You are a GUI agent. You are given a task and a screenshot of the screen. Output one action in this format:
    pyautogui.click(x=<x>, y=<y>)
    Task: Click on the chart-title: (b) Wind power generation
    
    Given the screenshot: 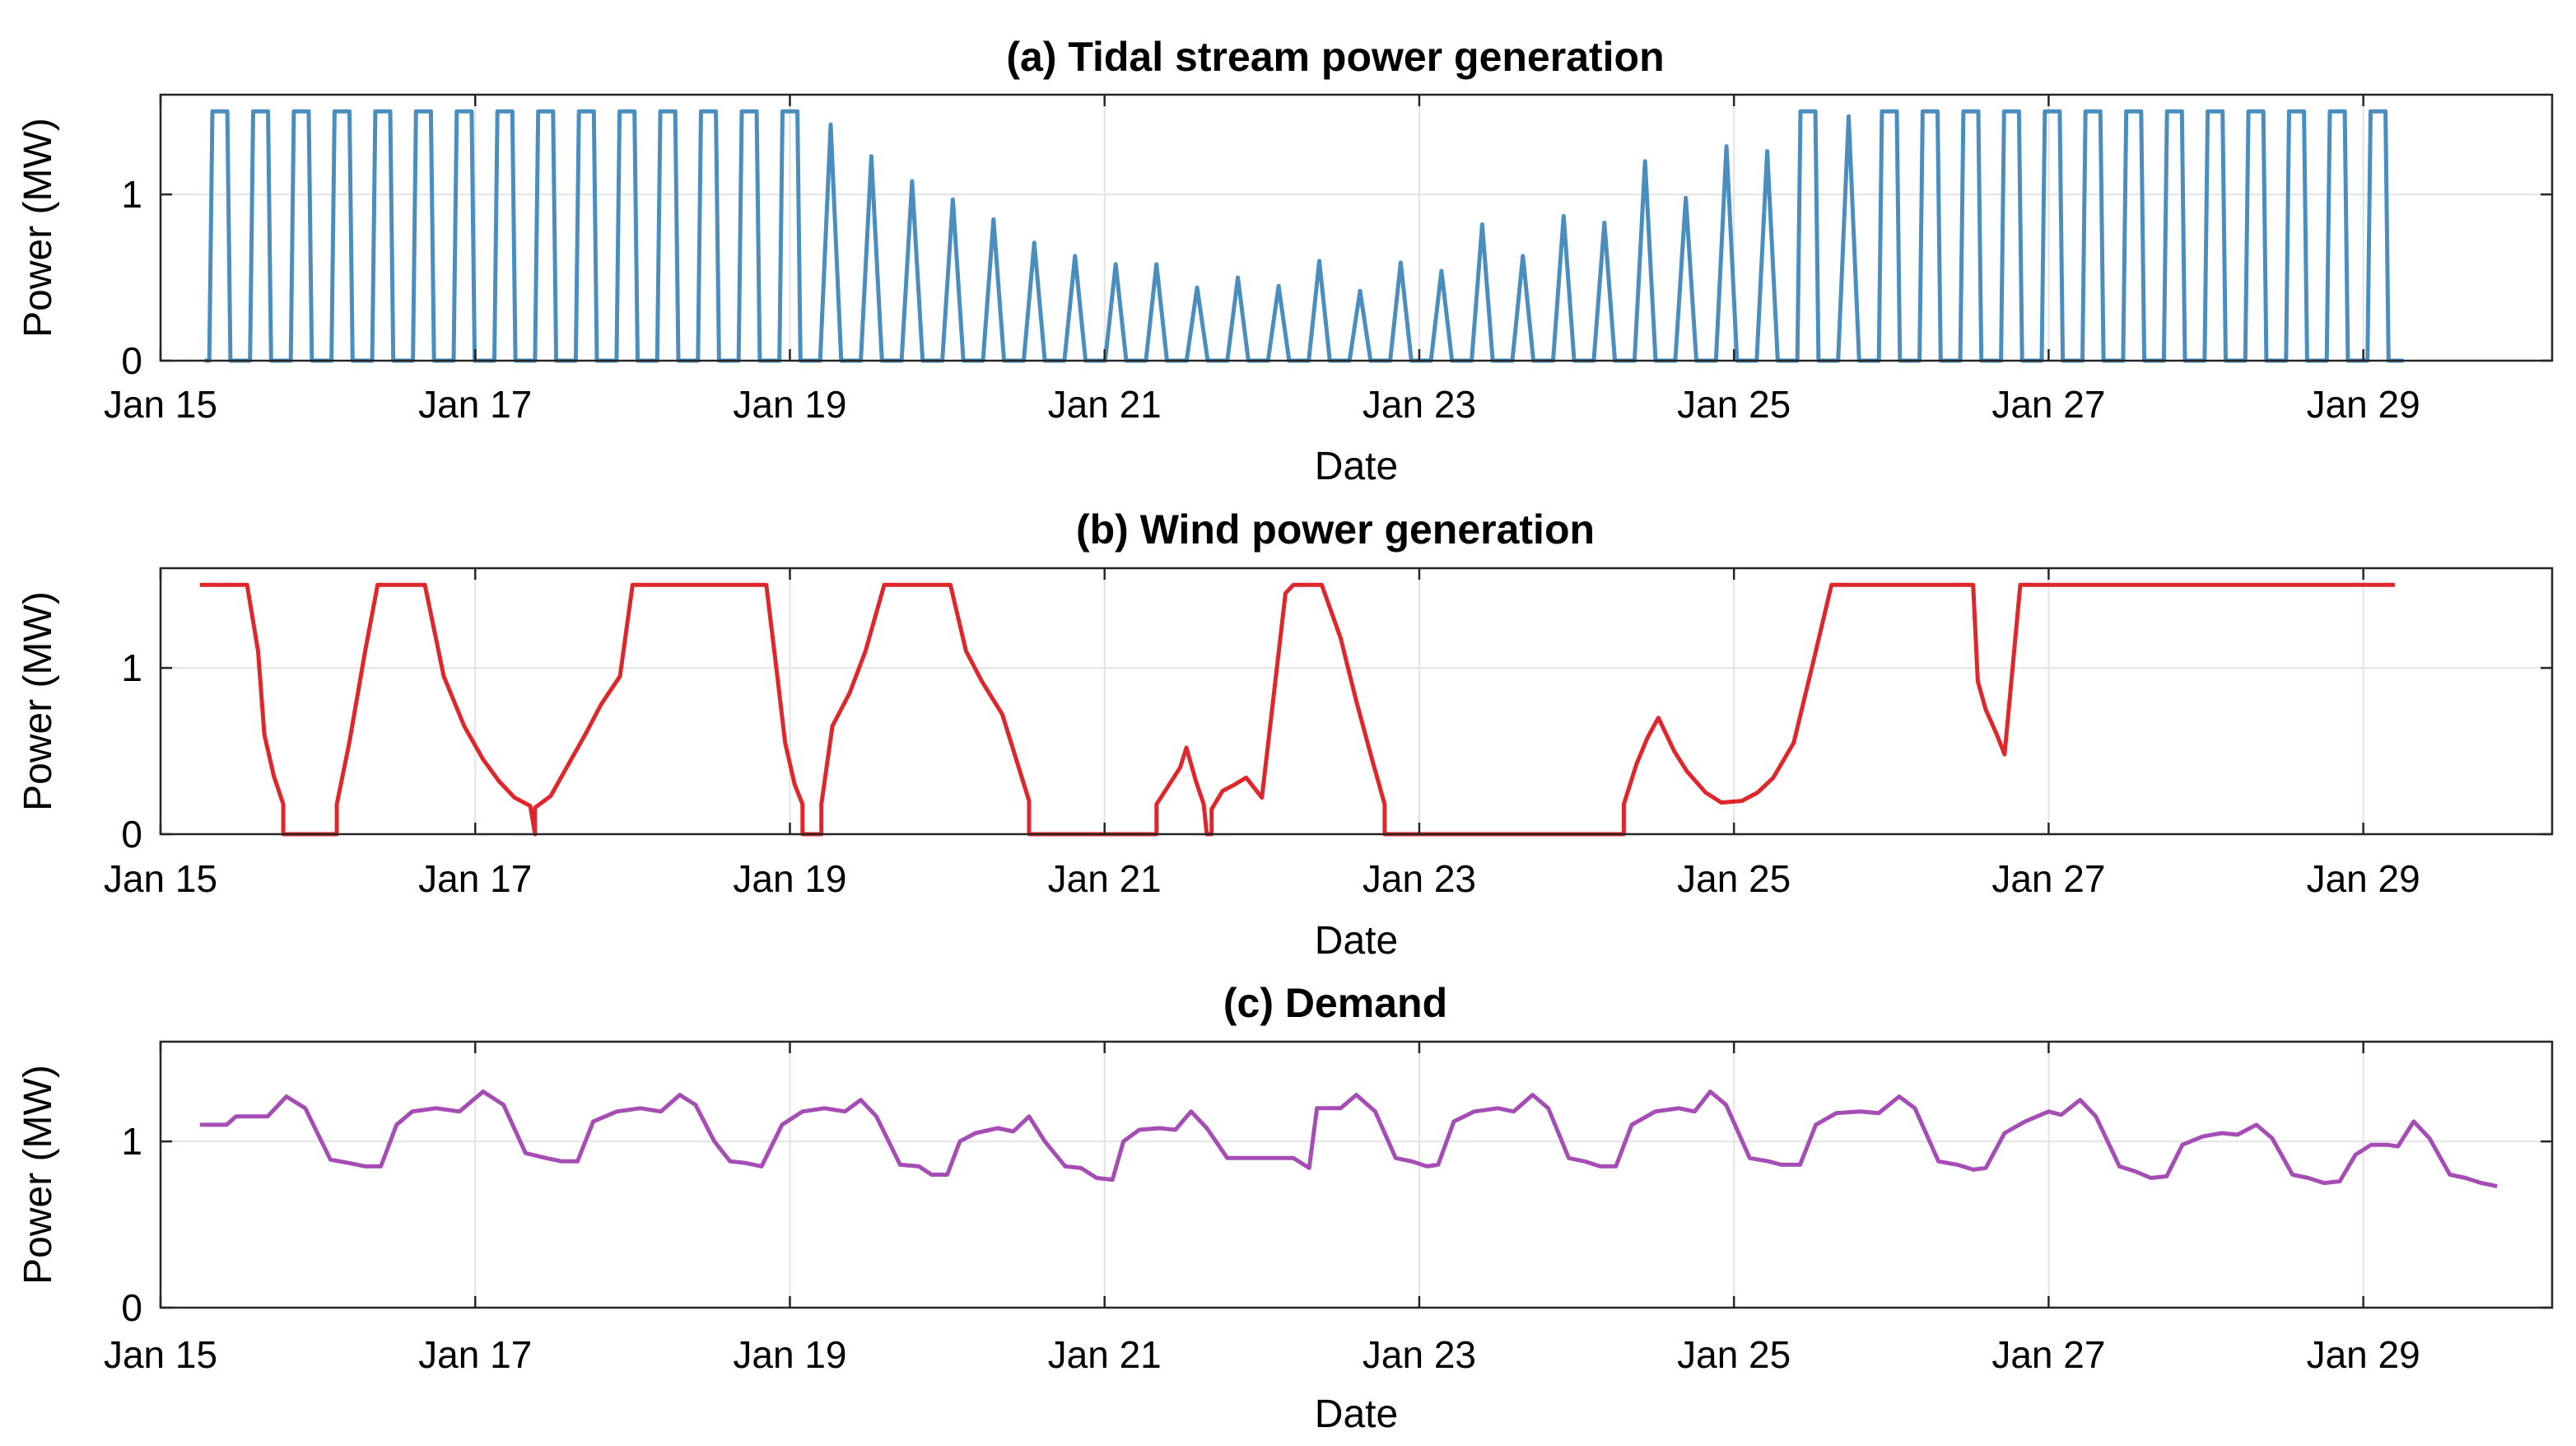 What is the action you would take?
    pyautogui.click(x=1335, y=529)
    